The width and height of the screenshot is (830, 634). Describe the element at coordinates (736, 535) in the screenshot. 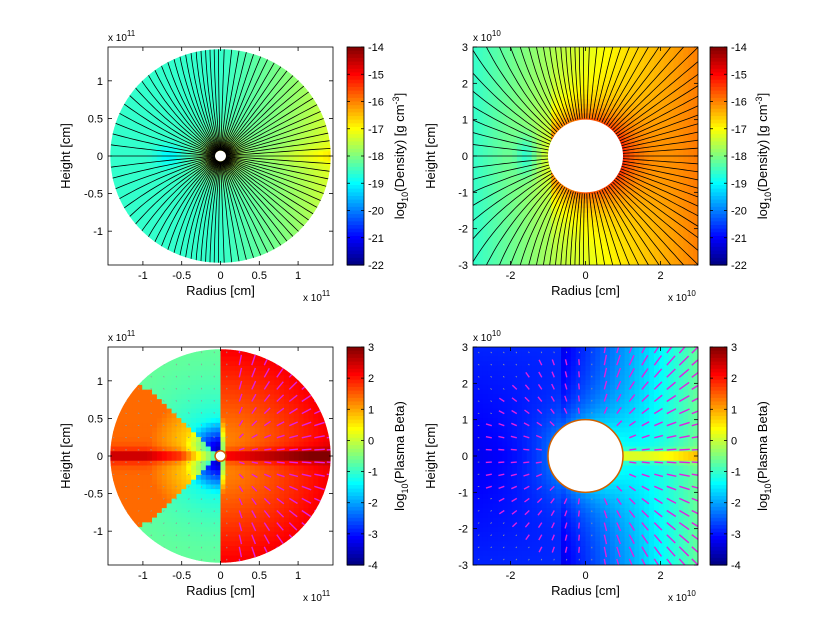

I see `colorbar-tick-label: -3` at that location.